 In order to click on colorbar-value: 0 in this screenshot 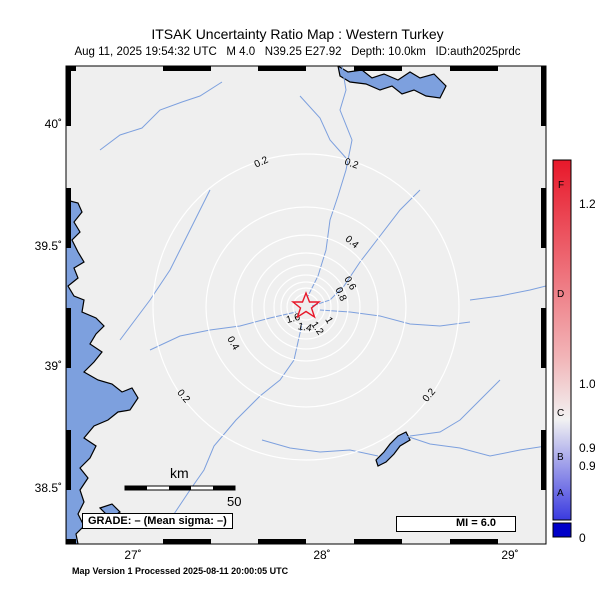, I will do `click(582, 538)`.